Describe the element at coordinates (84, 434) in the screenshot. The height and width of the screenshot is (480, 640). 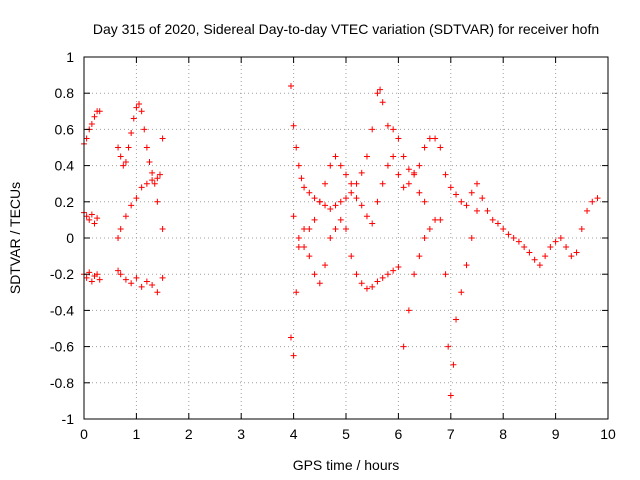
I see `x-tick-label: 0` at that location.